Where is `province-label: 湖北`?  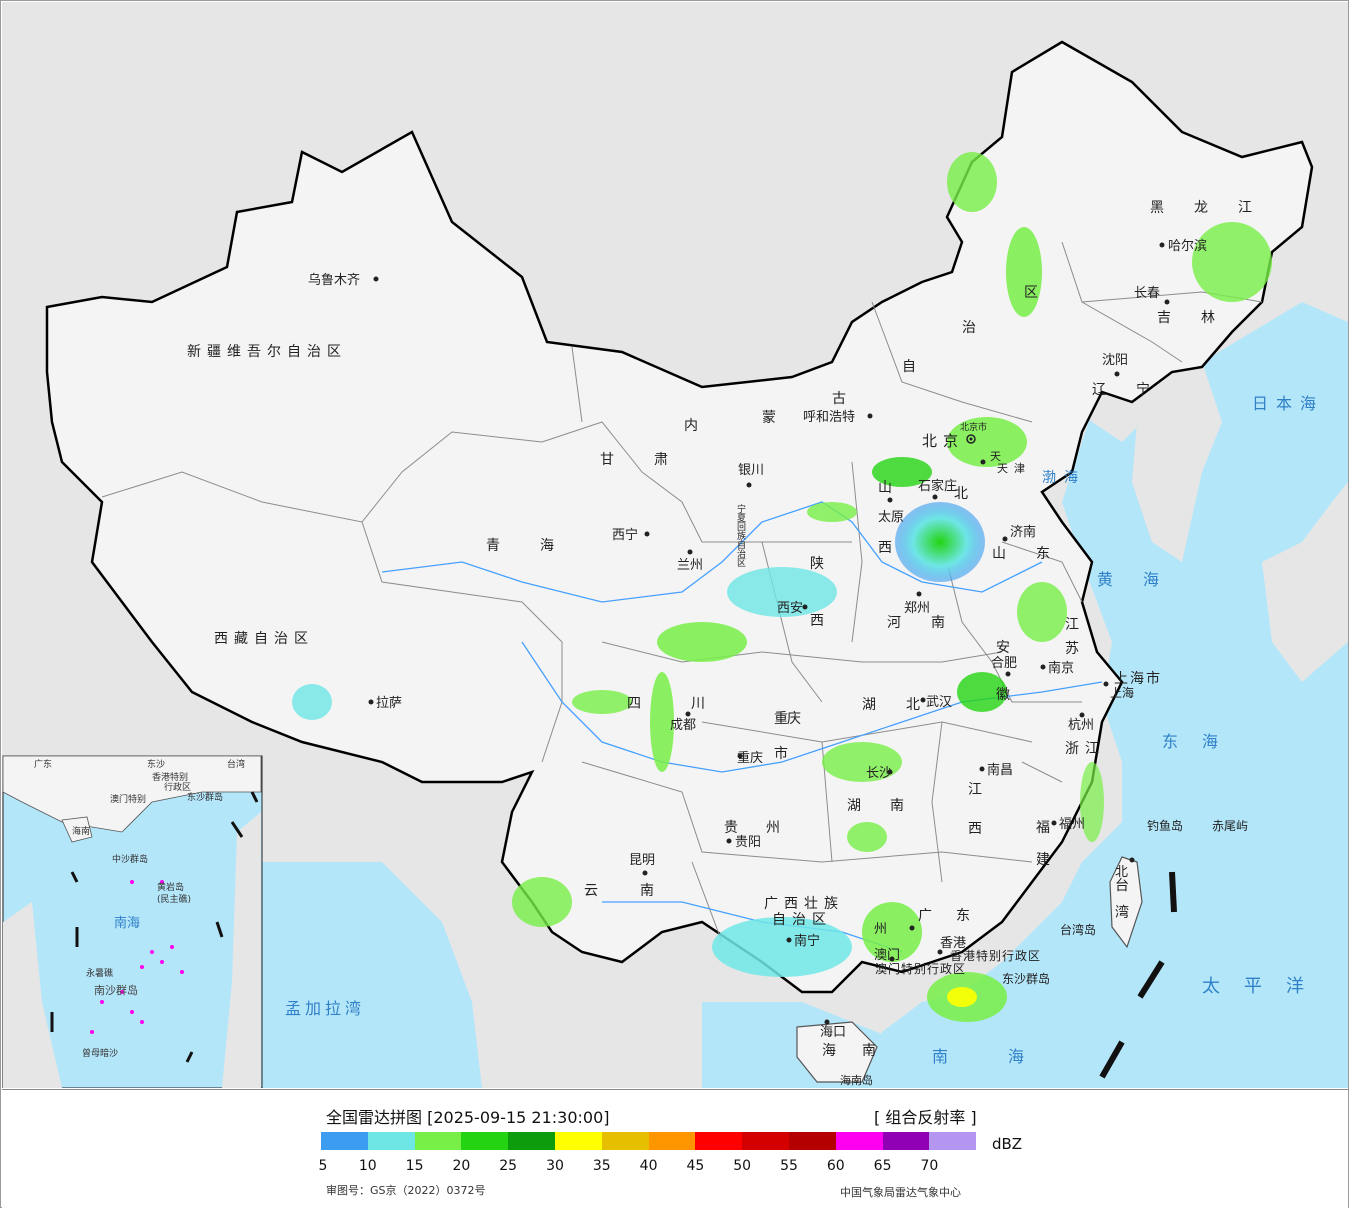 province-label: 湖北 is located at coordinates (906, 705).